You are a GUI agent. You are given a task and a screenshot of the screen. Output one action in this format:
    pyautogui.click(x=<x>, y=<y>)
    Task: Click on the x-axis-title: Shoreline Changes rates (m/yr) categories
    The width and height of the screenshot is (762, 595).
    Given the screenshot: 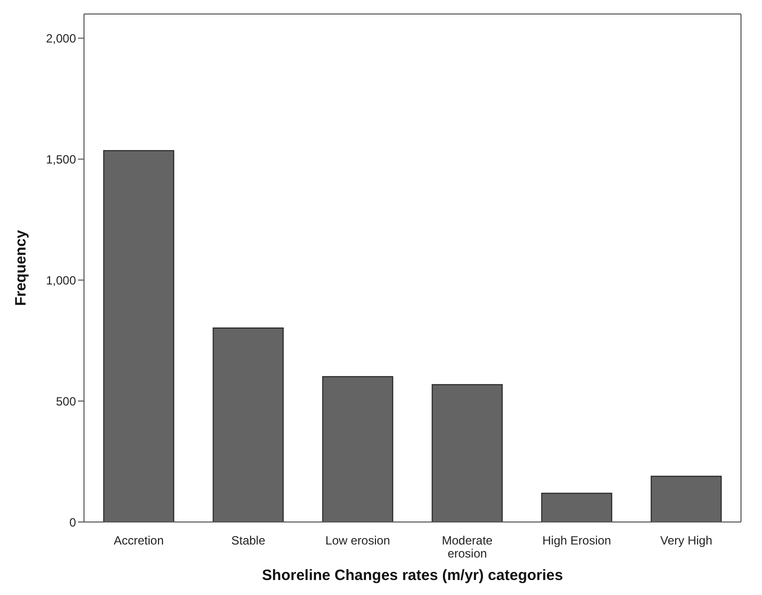 What is the action you would take?
    pyautogui.click(x=412, y=575)
    